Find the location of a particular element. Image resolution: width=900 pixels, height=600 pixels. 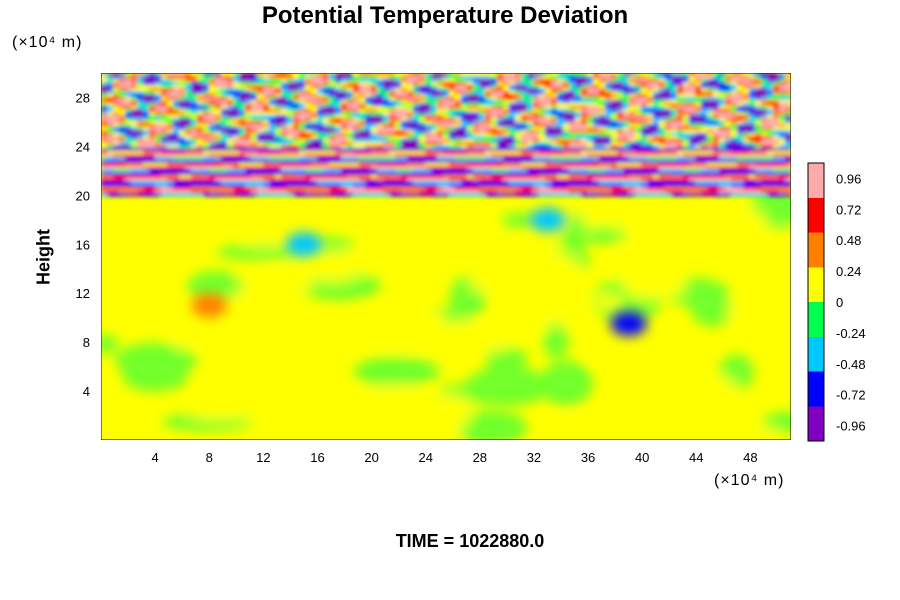

turbulence-patch is located at coordinates (113, 409).